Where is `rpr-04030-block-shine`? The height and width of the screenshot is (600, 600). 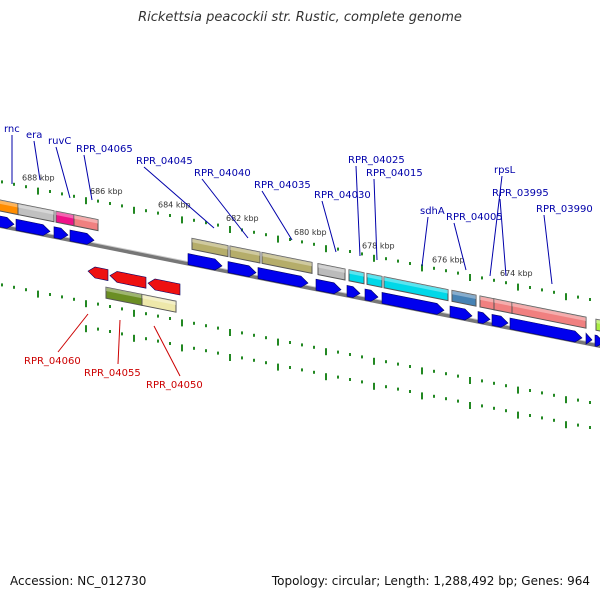 rpr-04030-block-shine is located at coordinates (331, 268).